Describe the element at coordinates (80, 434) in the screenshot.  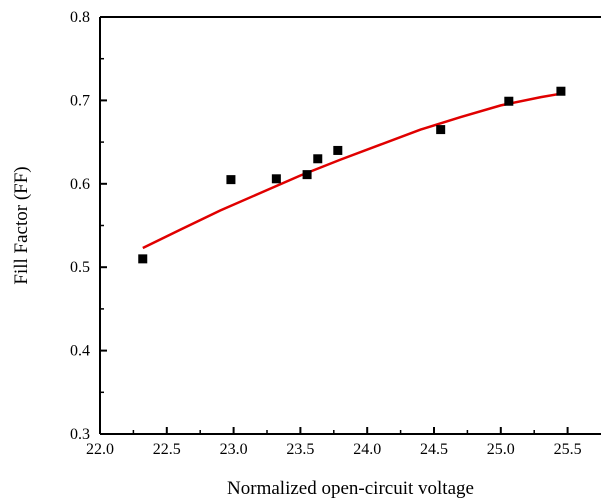
I see `y-tick-label: 0.3` at that location.